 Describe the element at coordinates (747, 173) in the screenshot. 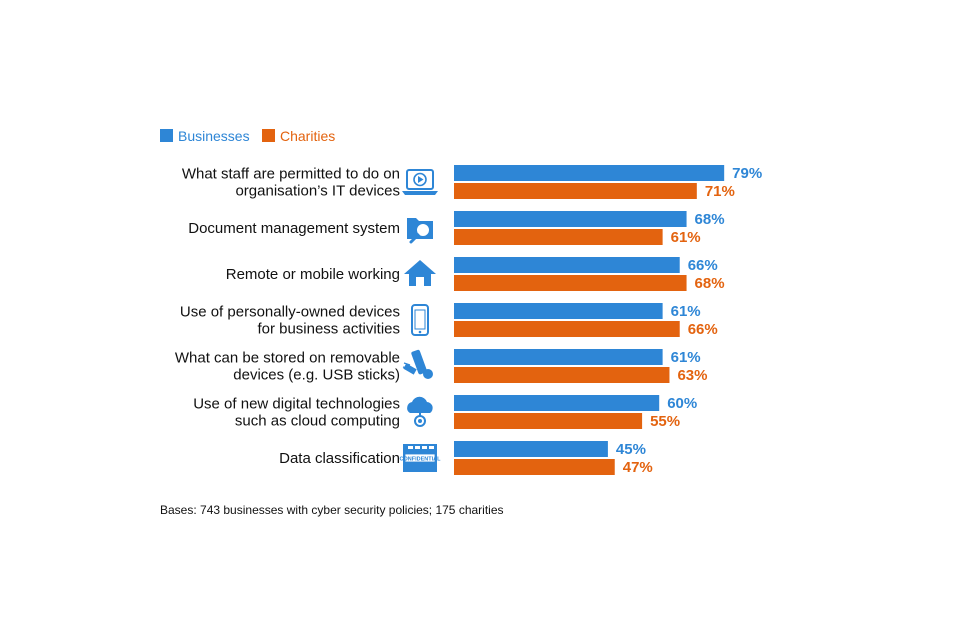

I see `value-label-businesses: 79%` at that location.